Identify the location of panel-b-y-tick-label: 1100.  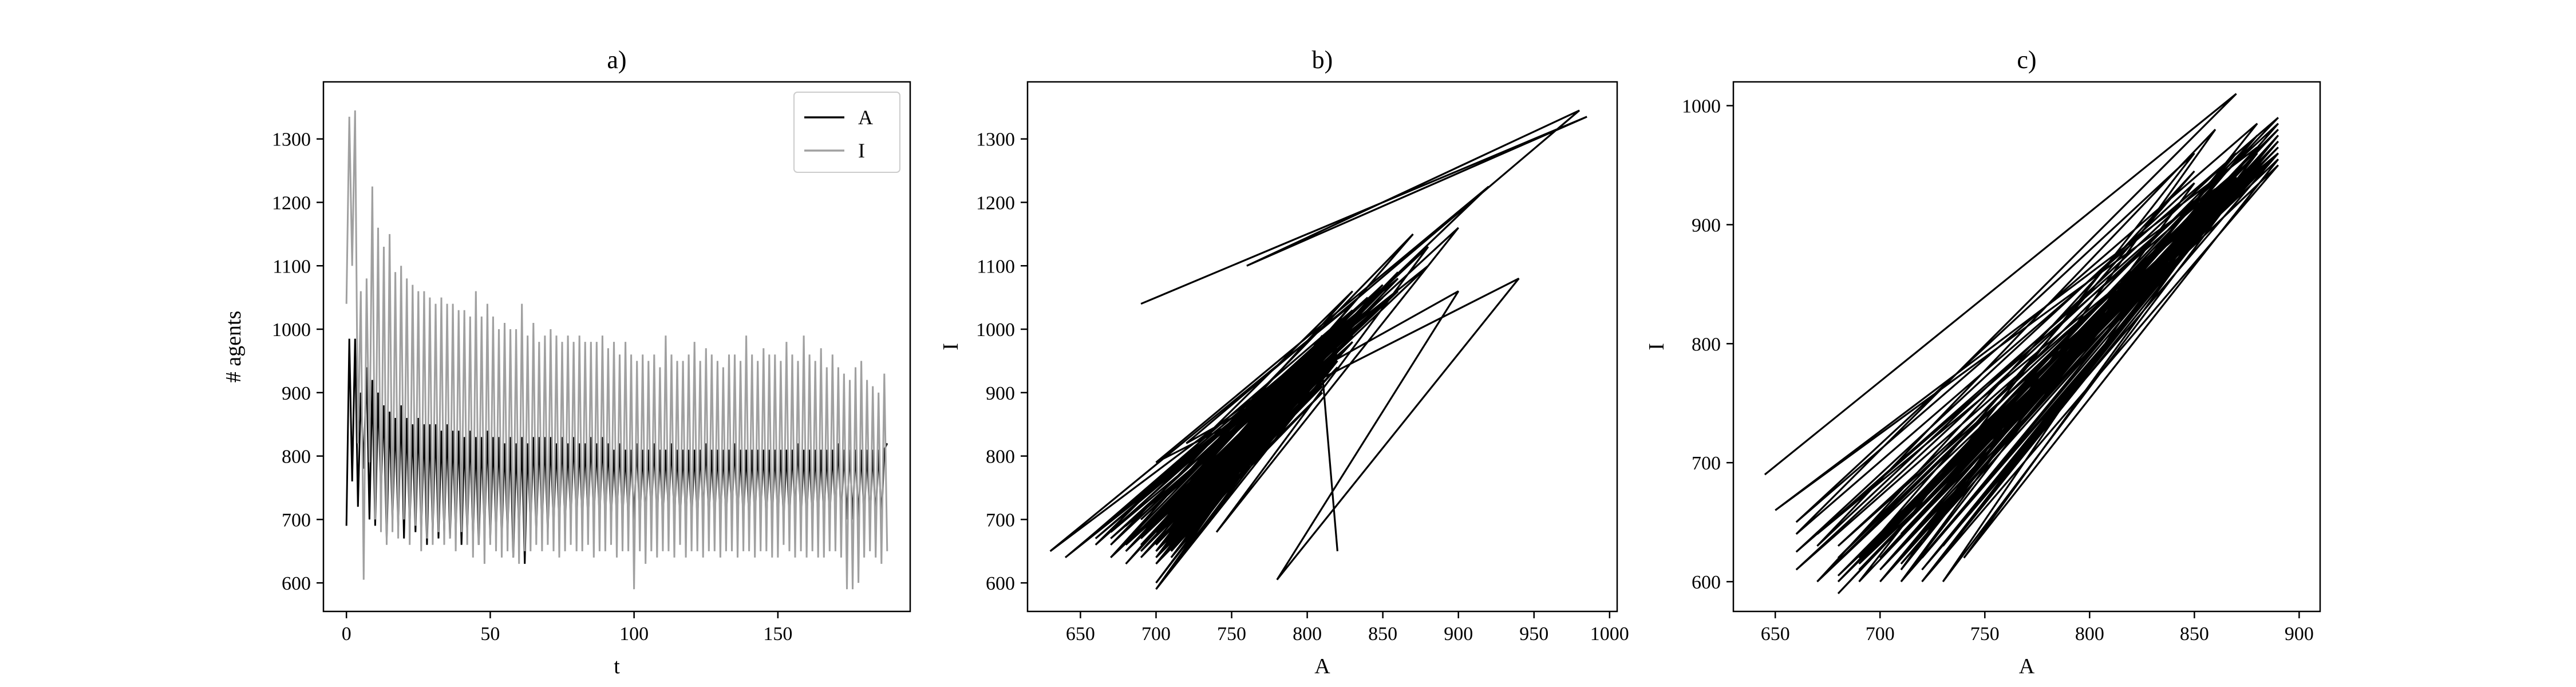
(996, 266).